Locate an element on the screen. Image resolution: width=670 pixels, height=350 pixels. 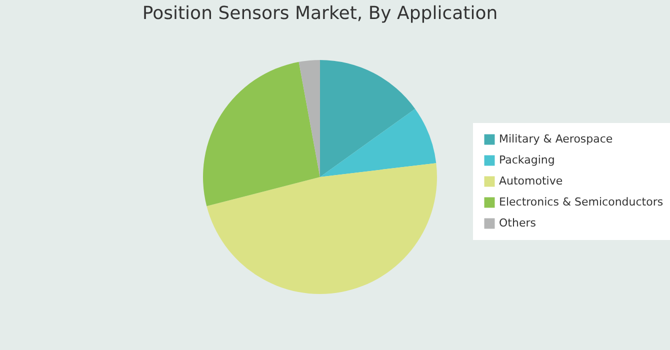
chart-title: Position Sensors Market, By Application is located at coordinates (320, 13).